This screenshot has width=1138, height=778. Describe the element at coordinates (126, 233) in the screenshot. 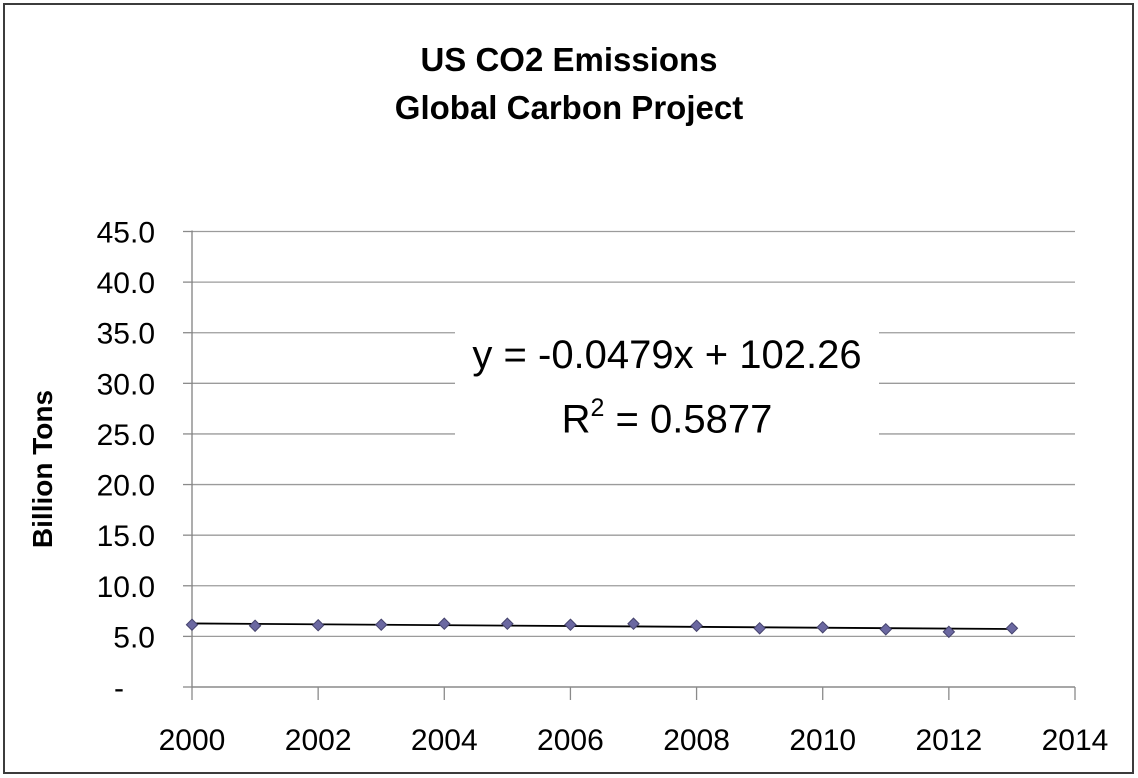

I see `y-tick-label: 45.0` at that location.